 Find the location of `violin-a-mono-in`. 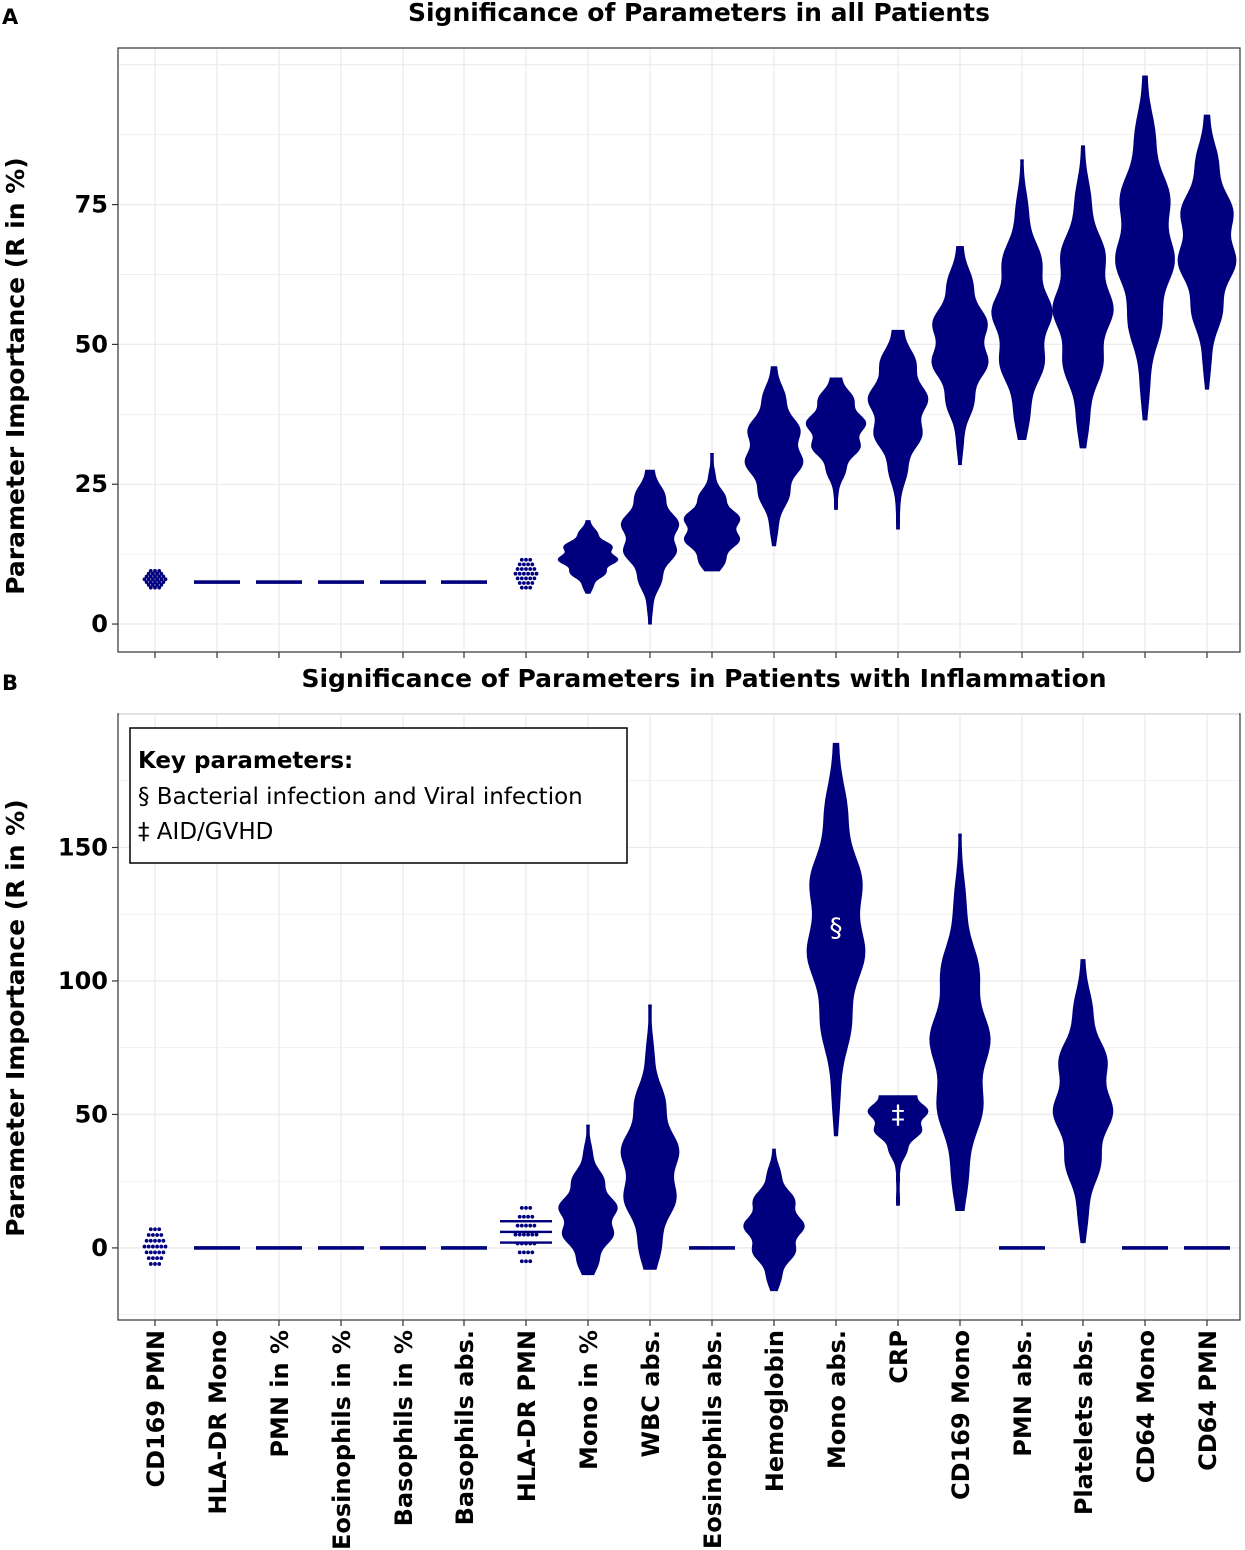

violin-a-mono-in is located at coordinates (588, 557).